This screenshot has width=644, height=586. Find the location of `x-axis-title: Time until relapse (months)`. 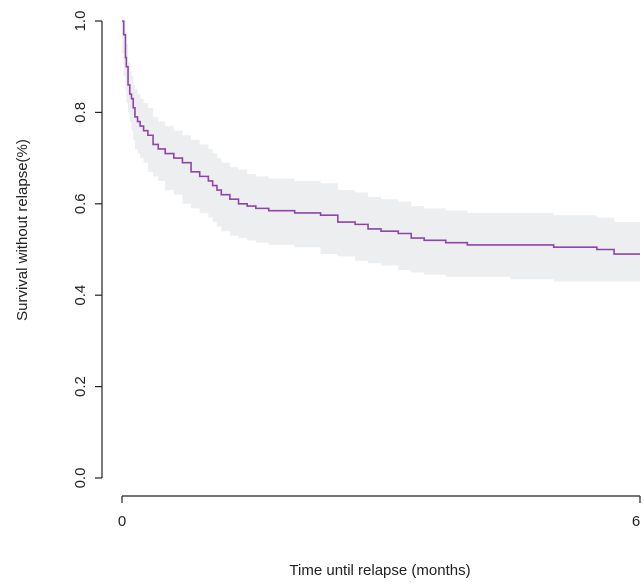

x-axis-title: Time until relapse (months) is located at coordinates (379, 570).